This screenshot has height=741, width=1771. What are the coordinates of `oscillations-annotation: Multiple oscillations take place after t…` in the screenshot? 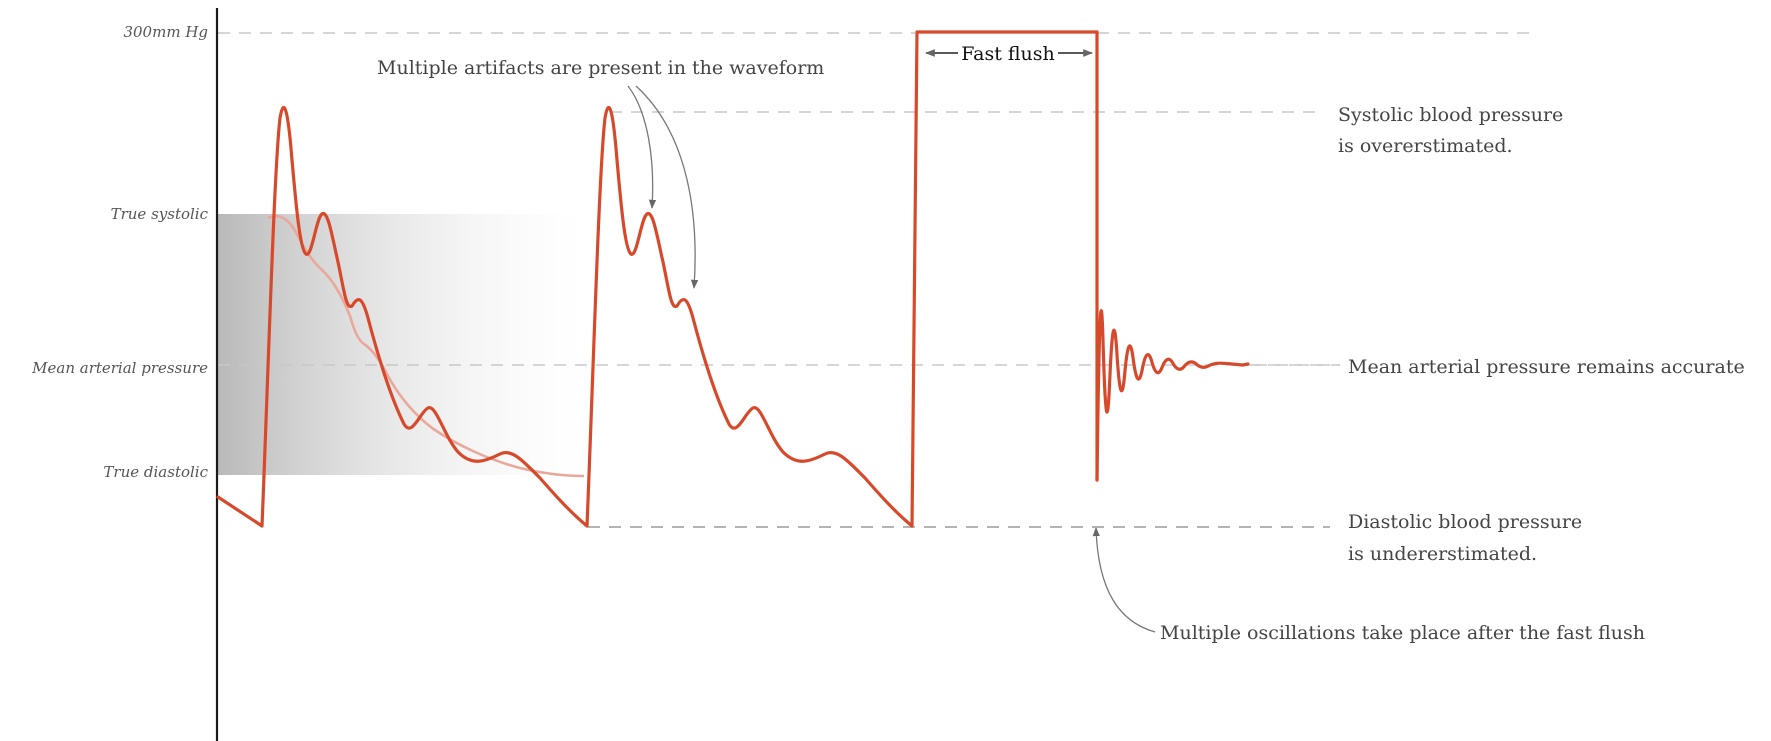 It's located at (1402, 633).